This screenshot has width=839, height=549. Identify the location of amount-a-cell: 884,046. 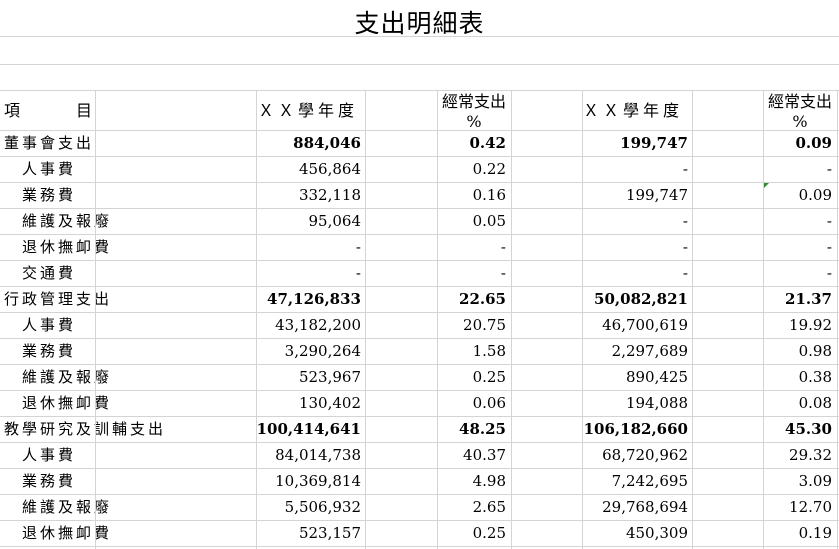
(327, 143).